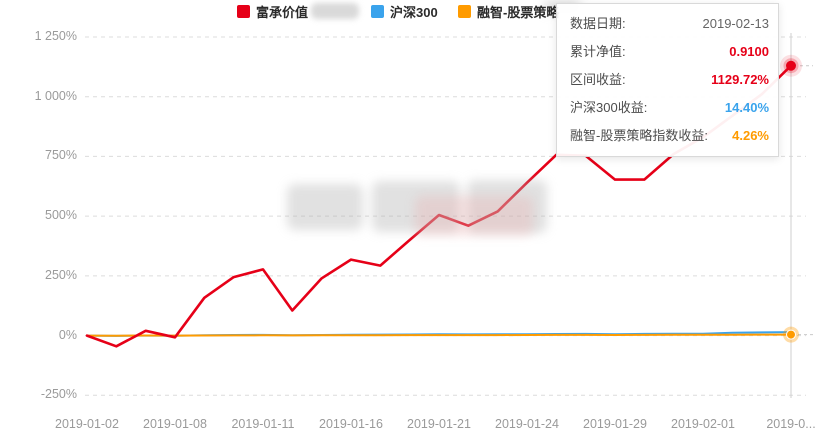  I want to click on x-tick-label: 2019-02-01, so click(703, 424).